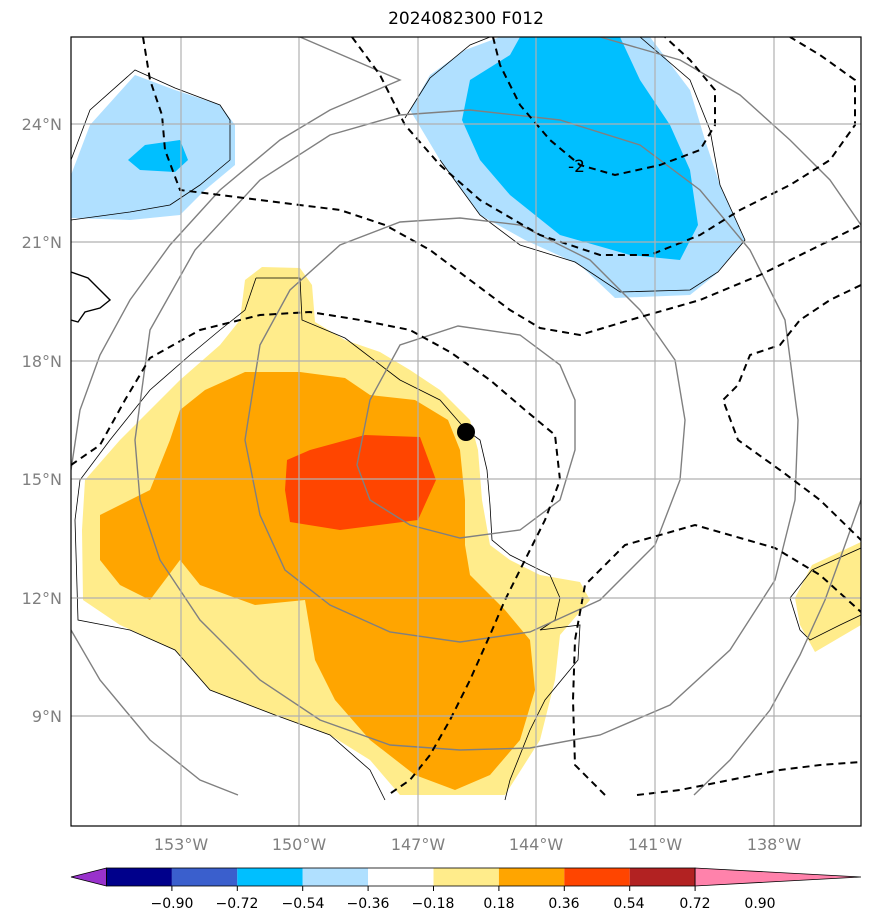 Image resolution: width=873 pixels, height=924 pixels. What do you see at coordinates (628, 904) in the screenshot?
I see `colorbar-tick: 0.54` at bounding box center [628, 904].